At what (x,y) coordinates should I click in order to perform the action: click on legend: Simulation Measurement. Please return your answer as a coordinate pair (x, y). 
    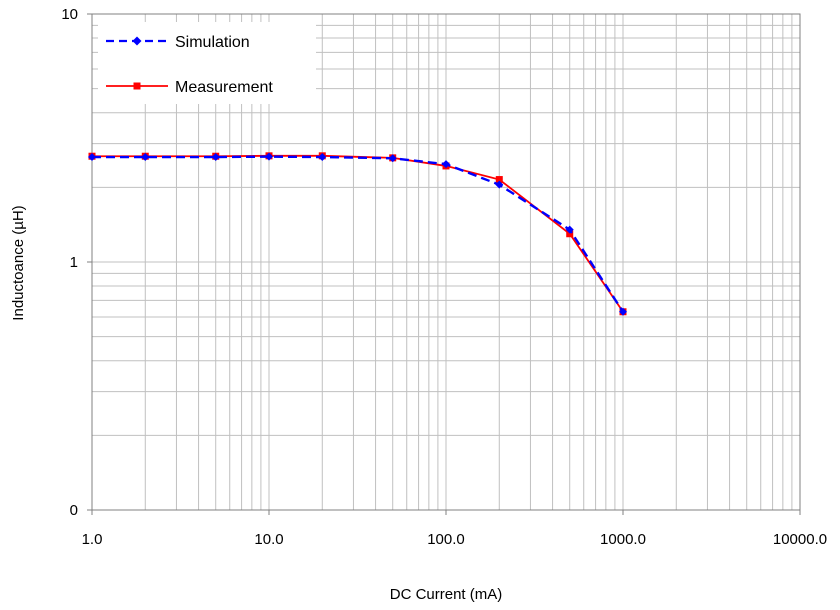
    Looking at the image, I should click on (207, 63).